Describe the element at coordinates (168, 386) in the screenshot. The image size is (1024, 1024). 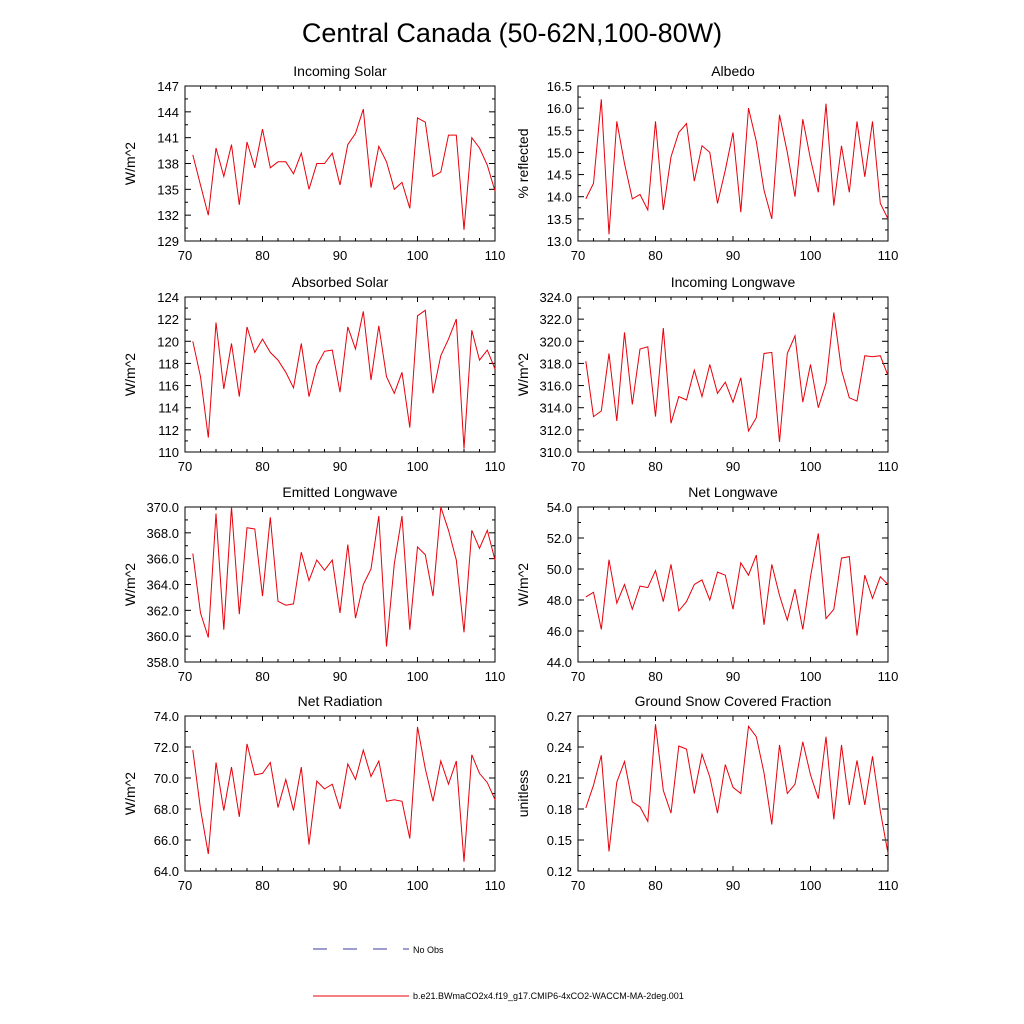
I see `y-tick-label: 116` at that location.